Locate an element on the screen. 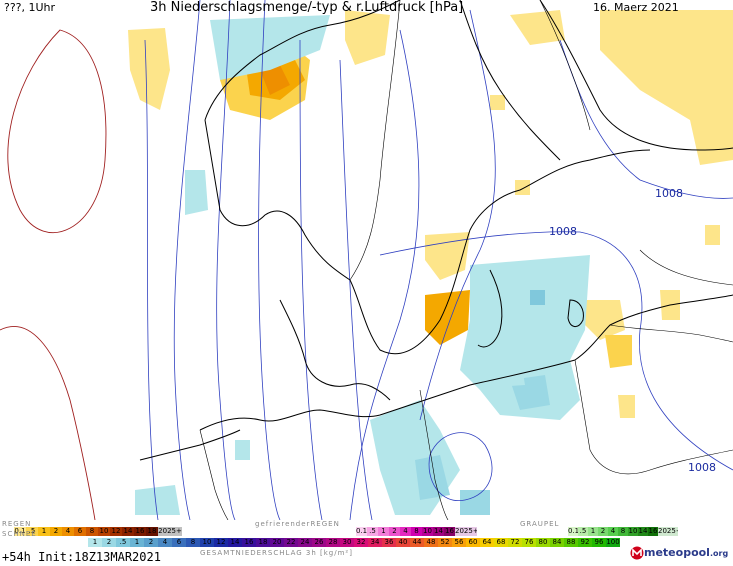 The height and width of the screenshot is (566, 733). rain-scale-step: 4 is located at coordinates (68, 531).